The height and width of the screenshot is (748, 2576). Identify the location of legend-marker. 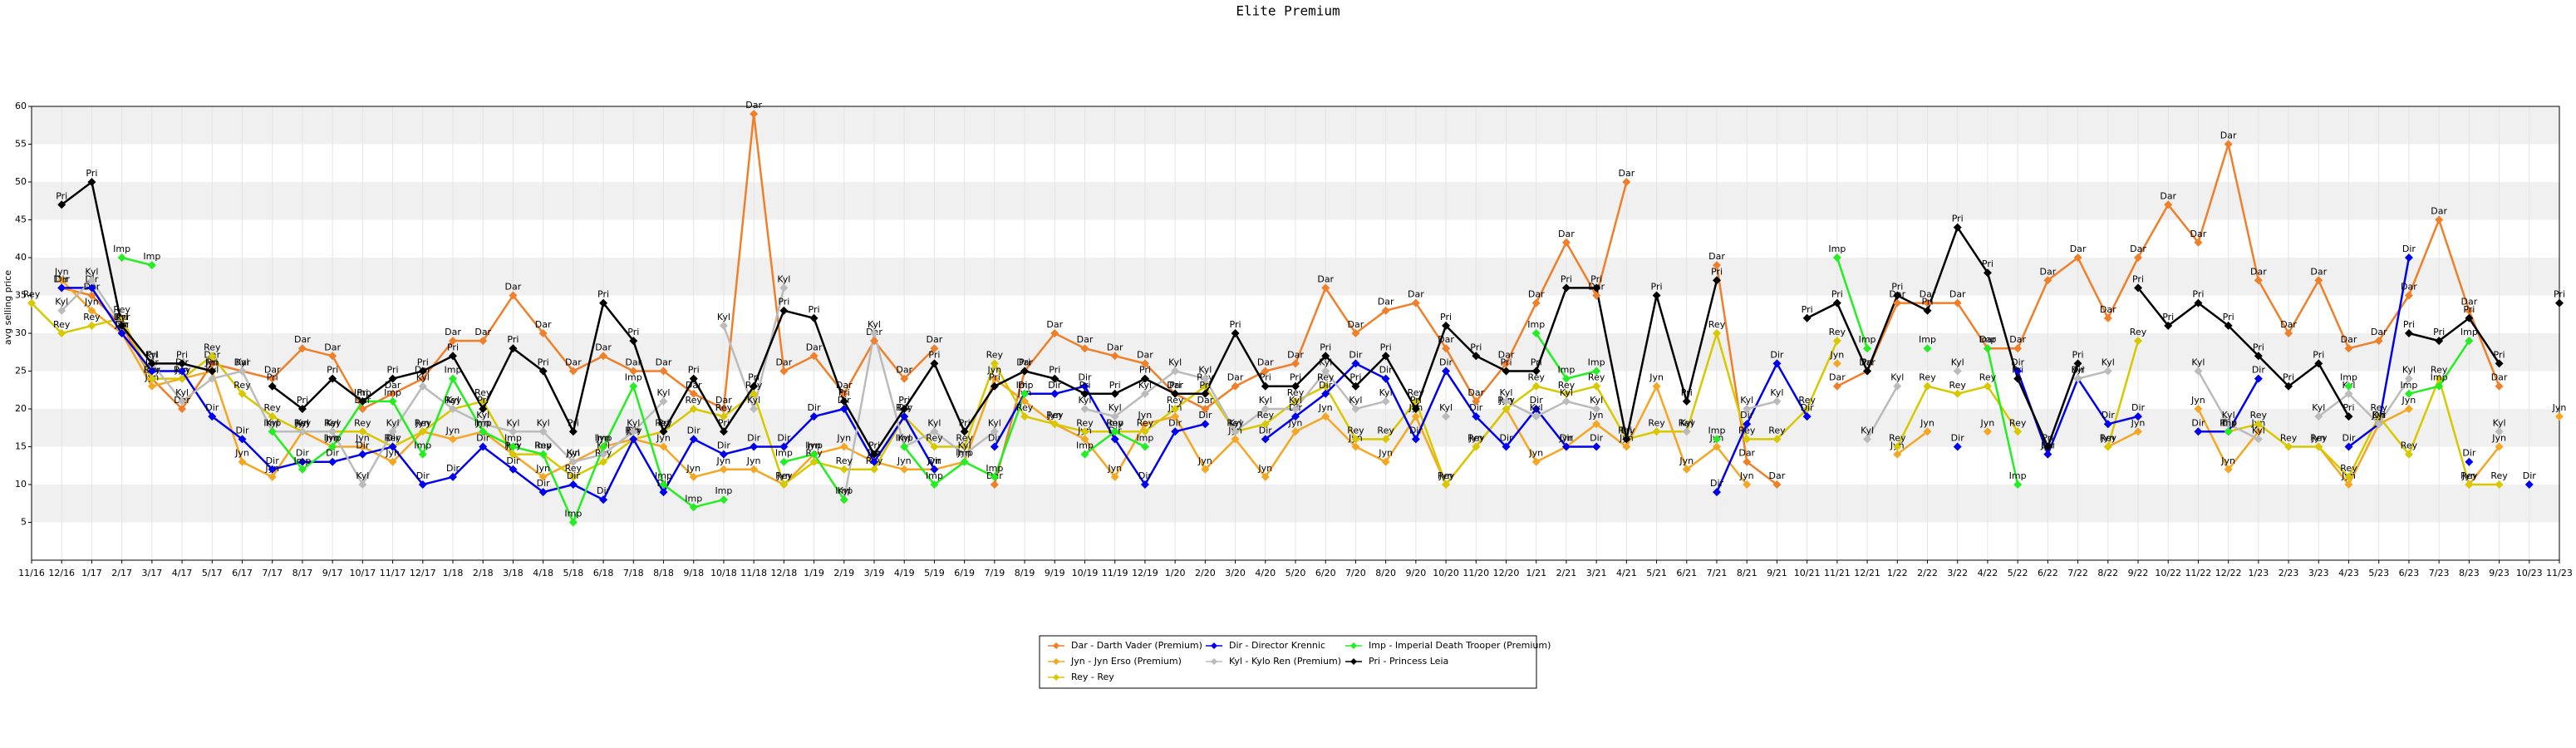
(1214, 645).